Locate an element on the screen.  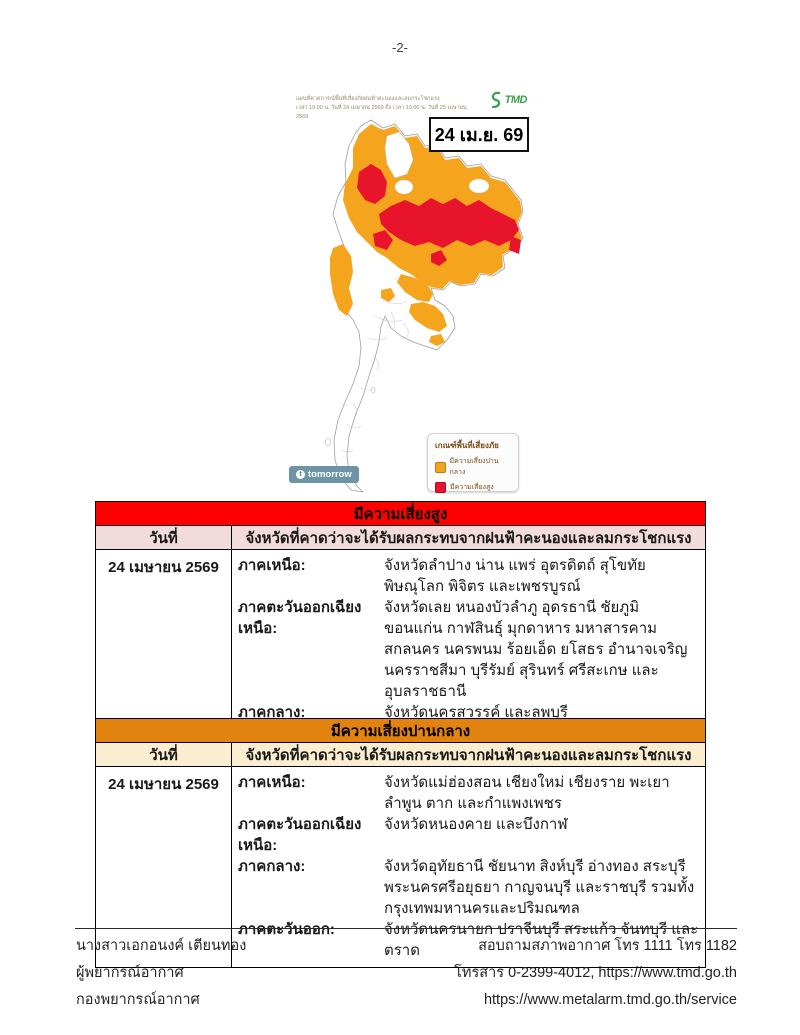
high-risk-north is located at coordinates (372, 184).